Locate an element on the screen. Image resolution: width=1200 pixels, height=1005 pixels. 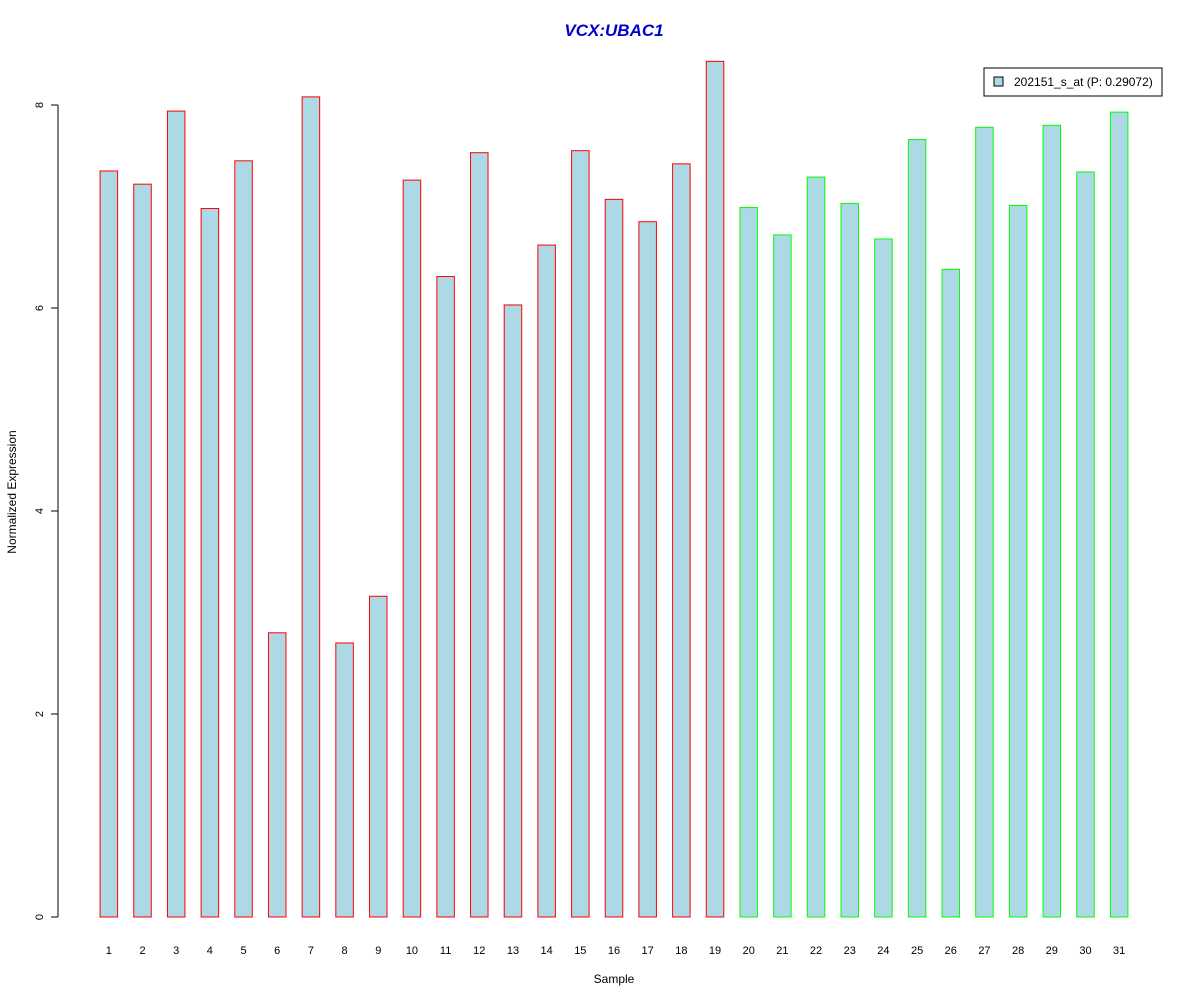
x-tick-label: 20 is located at coordinates (749, 951).